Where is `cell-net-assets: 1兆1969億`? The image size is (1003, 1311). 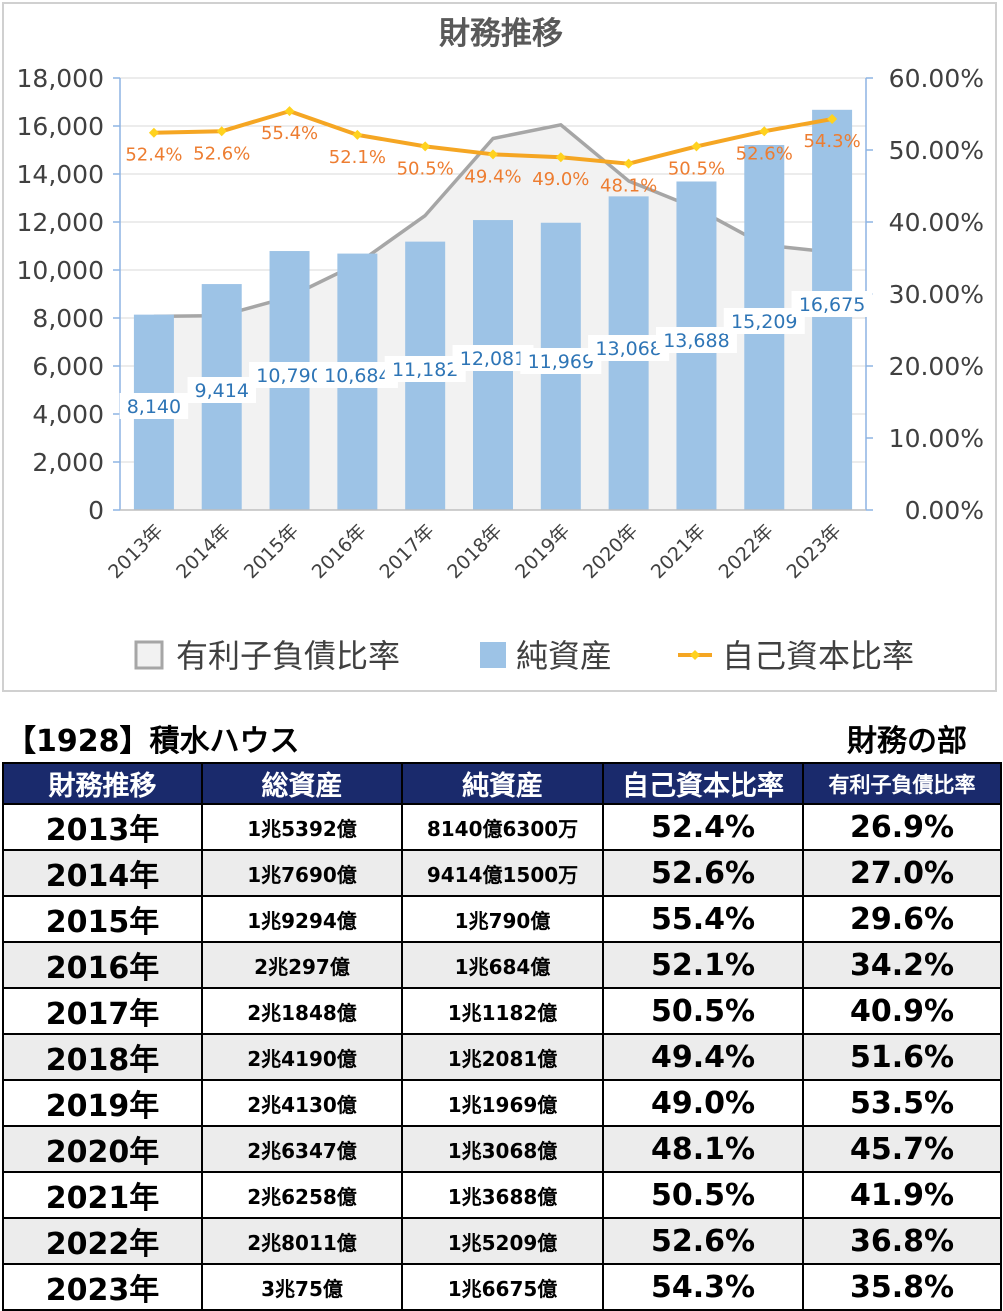
cell-net-assets: 1兆1969億 is located at coordinates (502, 1103).